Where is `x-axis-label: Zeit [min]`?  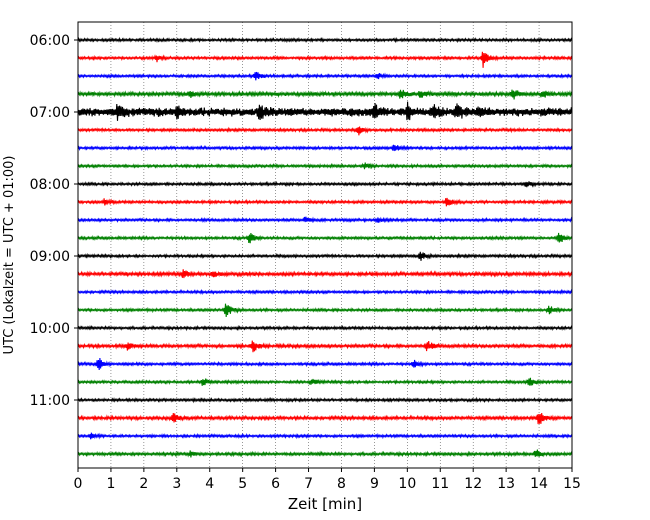
x-axis-label: Zeit [min] is located at coordinates (325, 504).